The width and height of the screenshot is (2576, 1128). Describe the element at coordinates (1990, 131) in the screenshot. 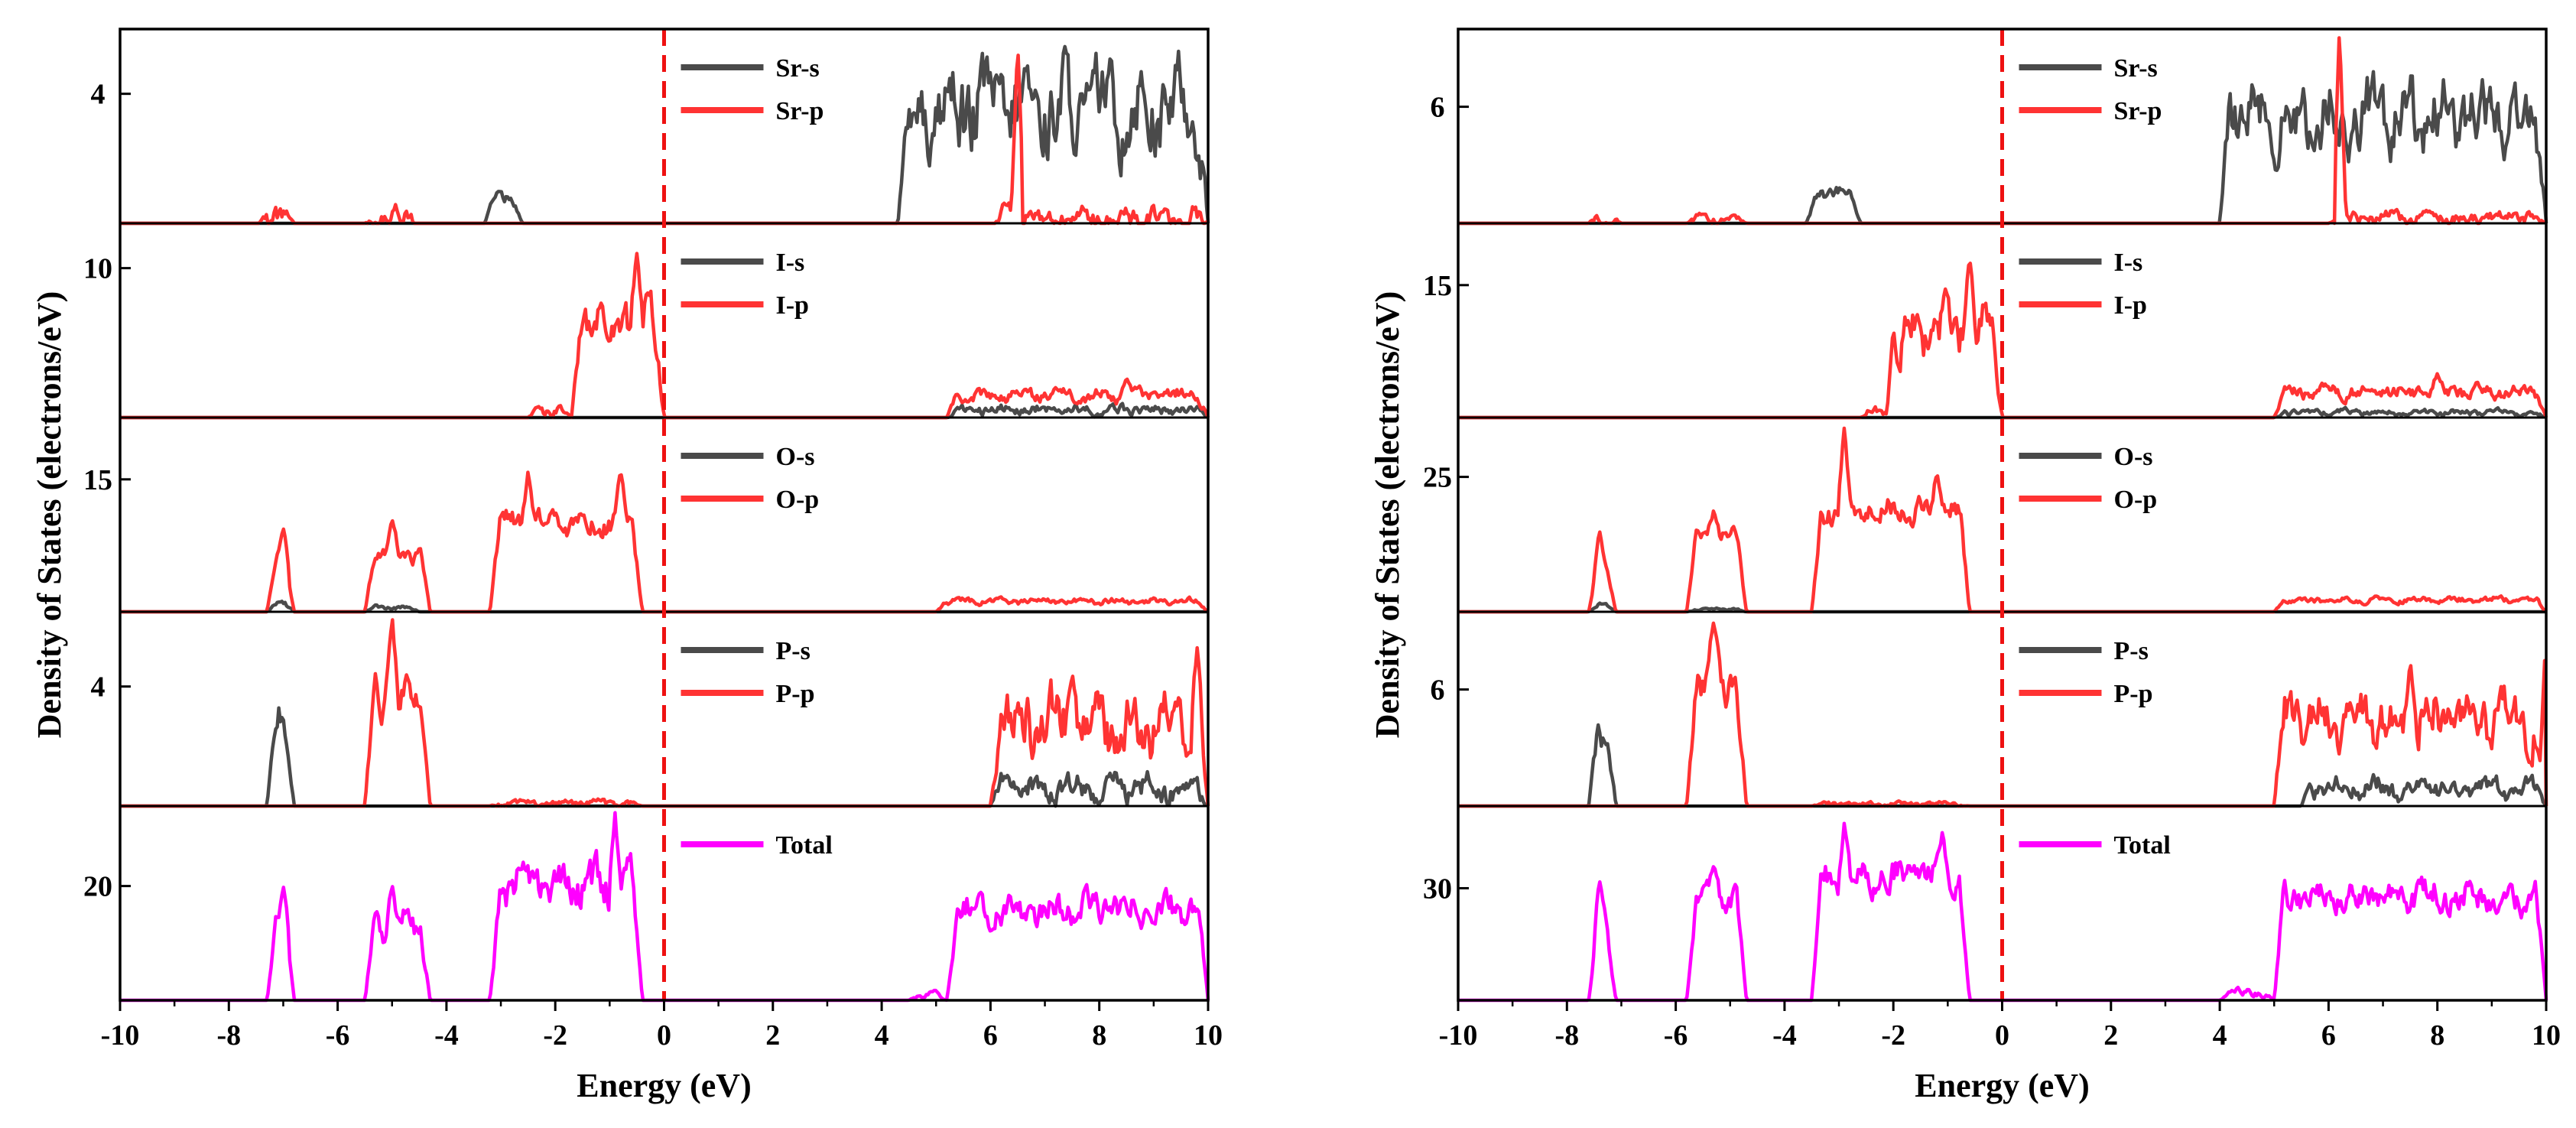

I see `panel-sr: 6 Sr-s Sr-p` at that location.